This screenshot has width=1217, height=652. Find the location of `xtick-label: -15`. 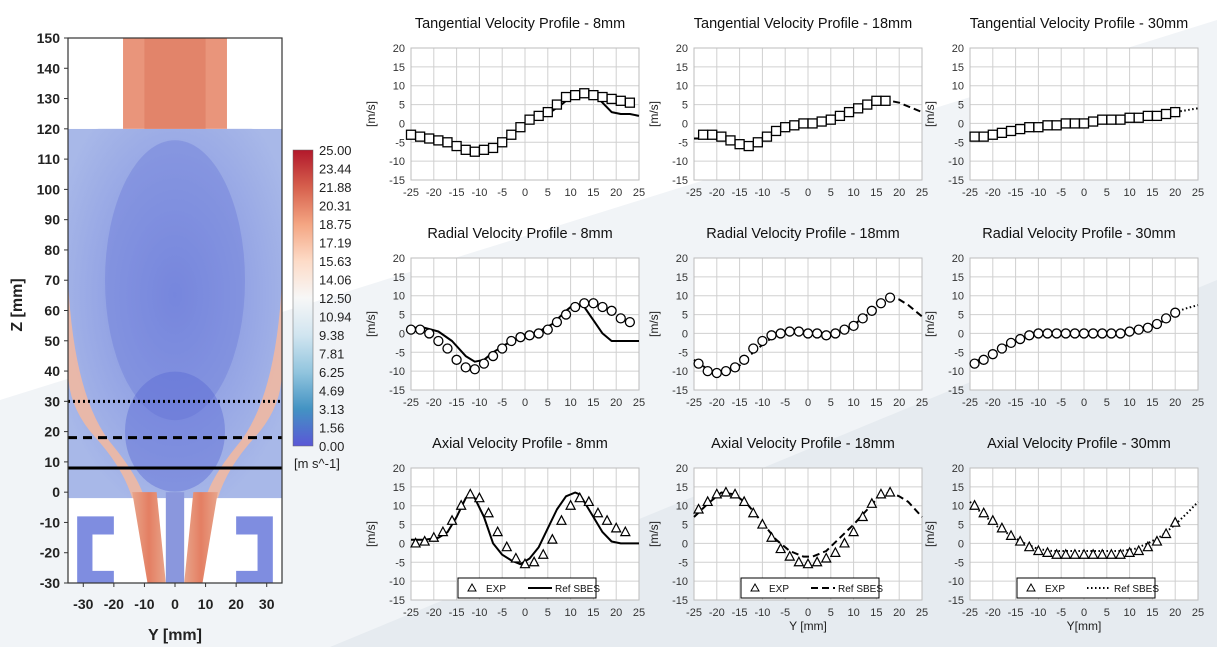

xtick-label: -15 is located at coordinates (740, 403).